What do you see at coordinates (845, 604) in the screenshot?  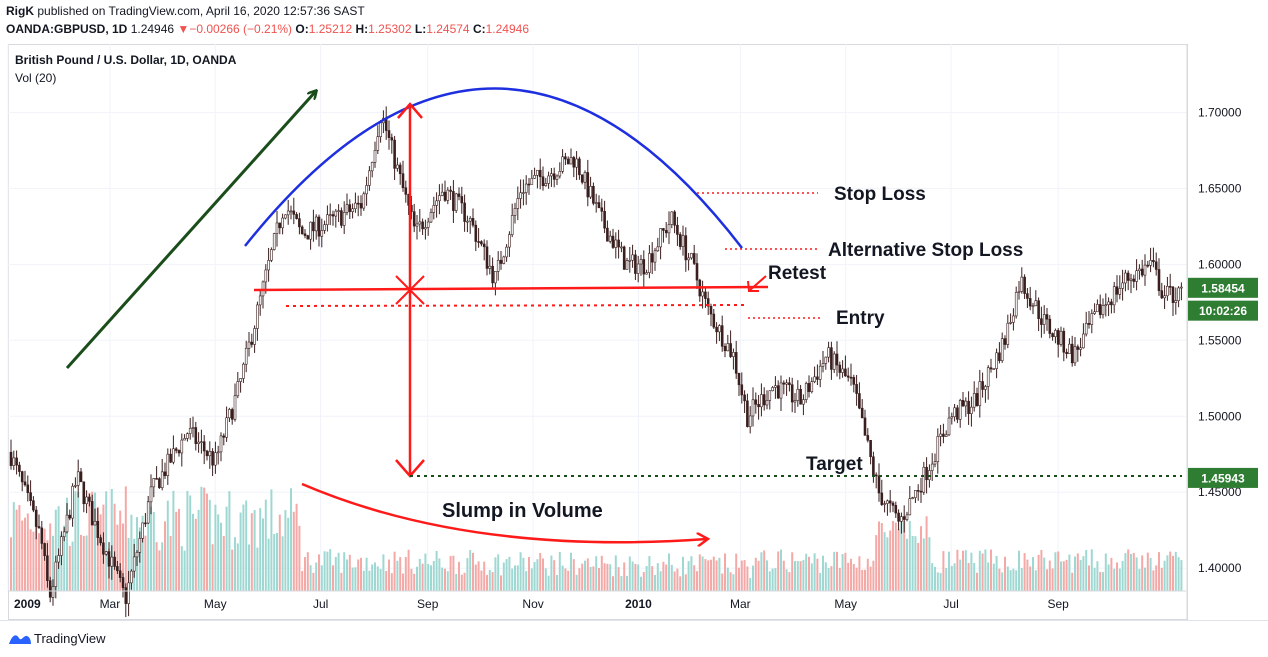 I see `x-tick-label: May` at bounding box center [845, 604].